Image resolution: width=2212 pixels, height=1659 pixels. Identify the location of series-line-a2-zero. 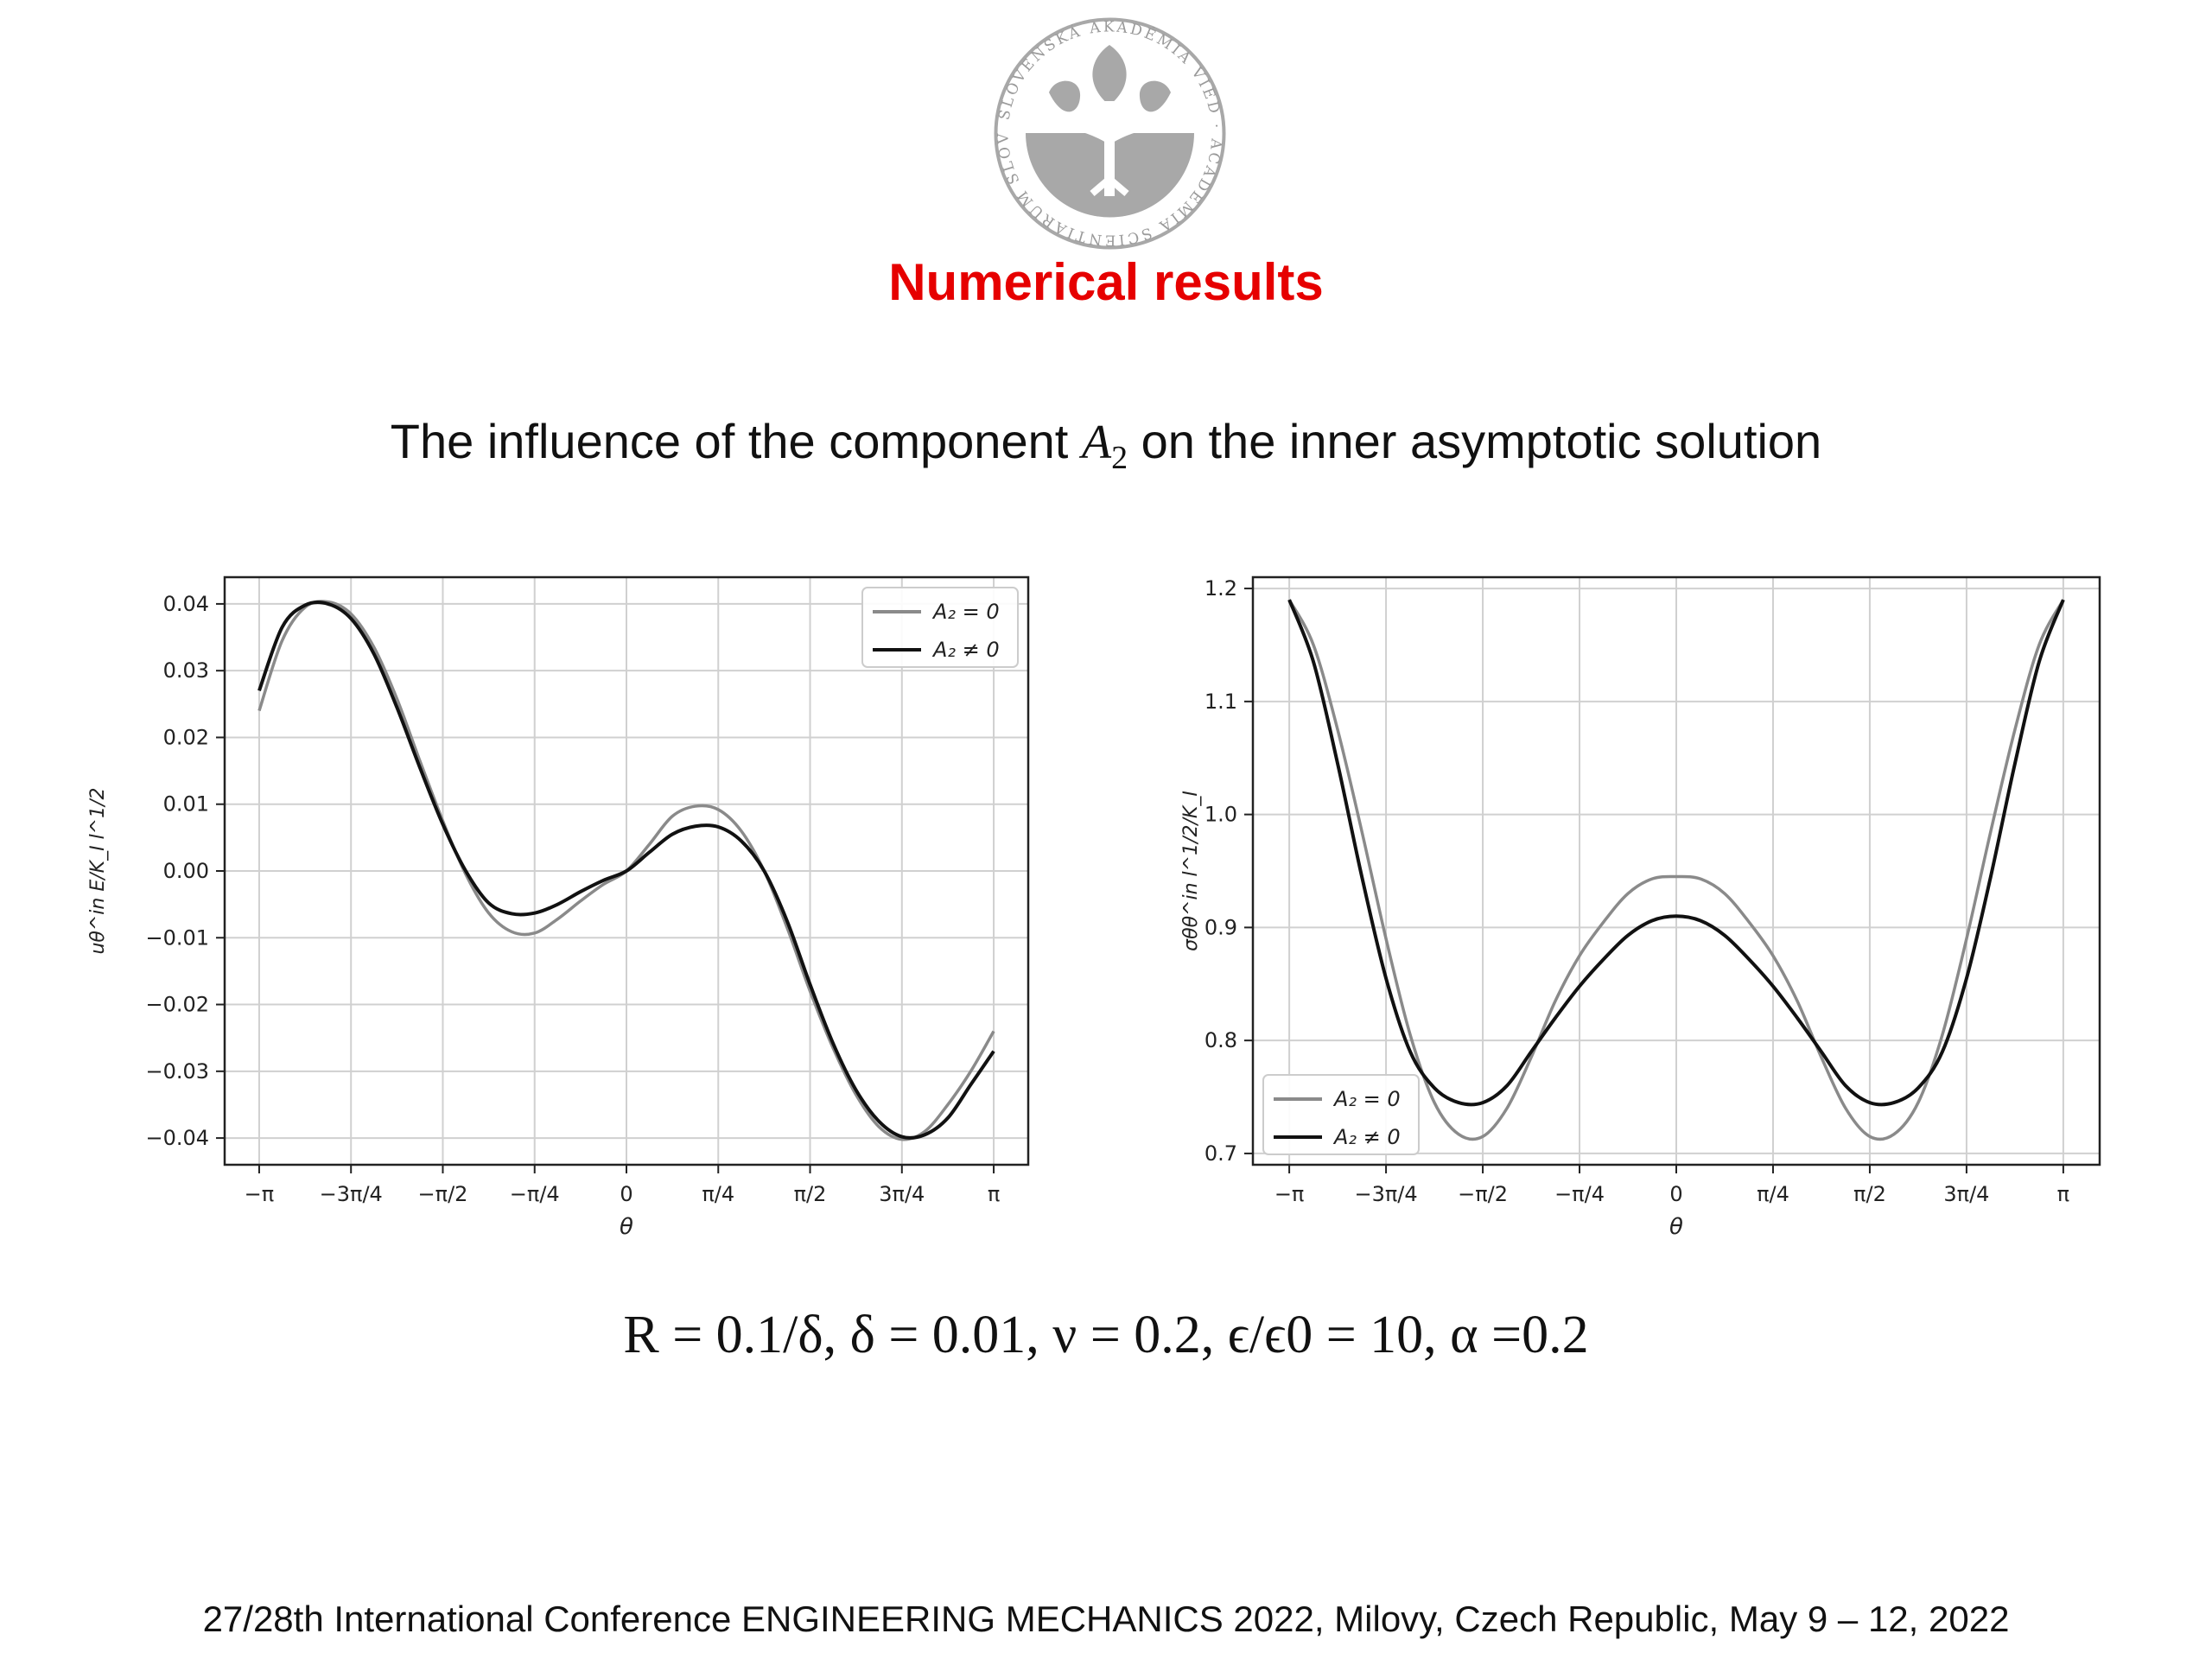
(1676, 870).